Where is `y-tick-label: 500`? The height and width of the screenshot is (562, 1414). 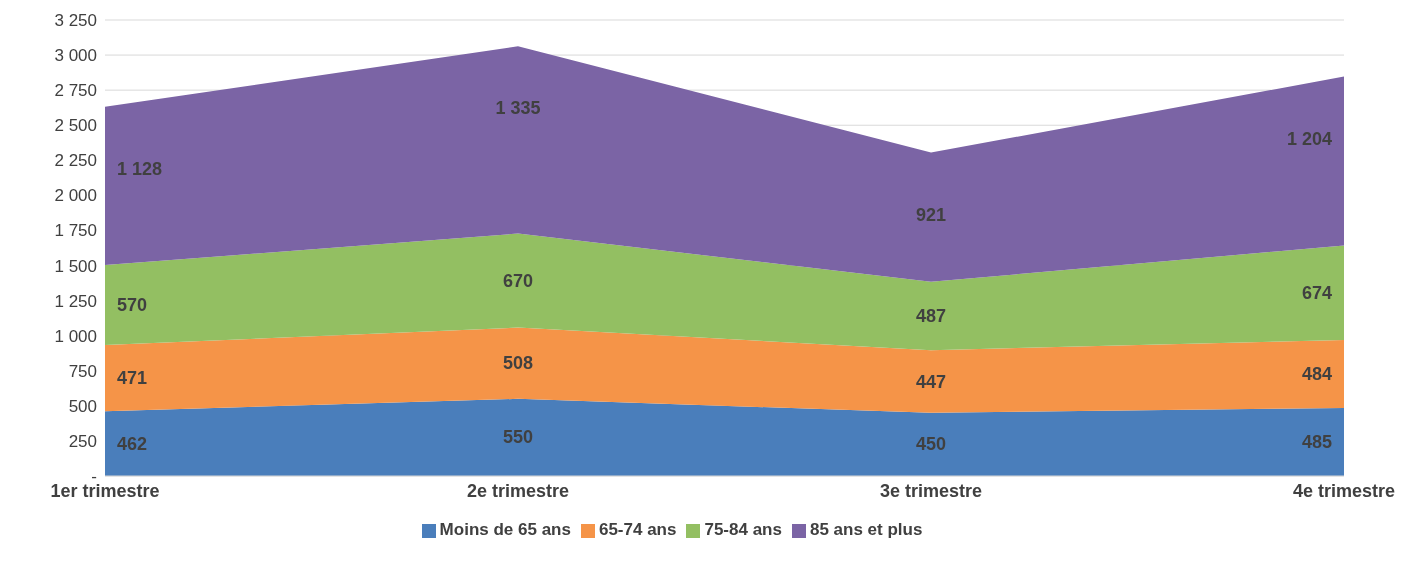 y-tick-label: 500 is located at coordinates (82, 406).